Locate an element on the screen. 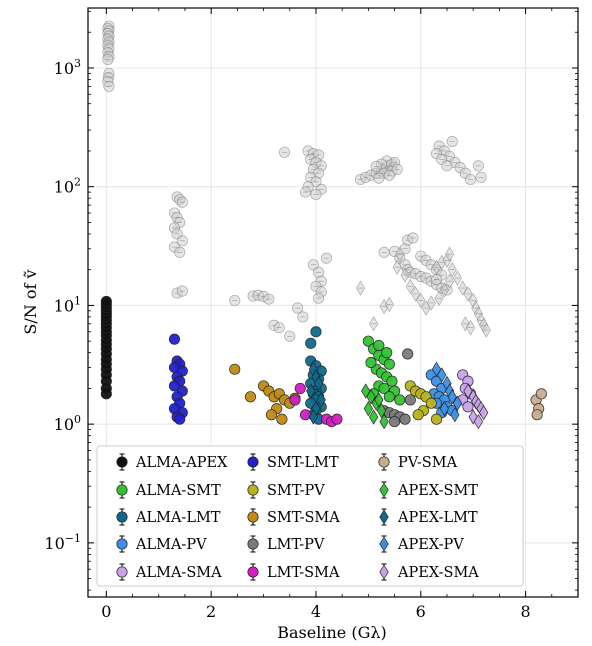 This screenshot has height=646, width=592. x-tick-label: 0 is located at coordinates (106, 611).